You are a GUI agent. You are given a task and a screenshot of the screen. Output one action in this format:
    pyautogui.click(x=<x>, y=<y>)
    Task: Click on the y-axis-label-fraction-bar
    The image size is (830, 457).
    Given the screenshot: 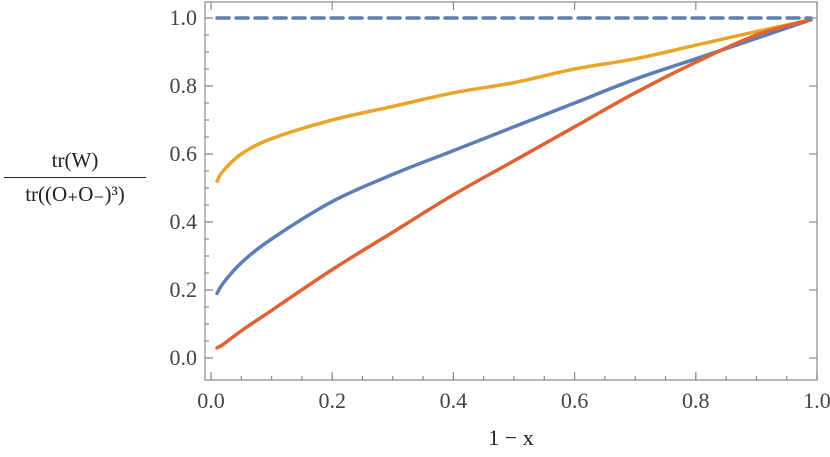 What is the action you would take?
    pyautogui.click(x=75, y=177)
    